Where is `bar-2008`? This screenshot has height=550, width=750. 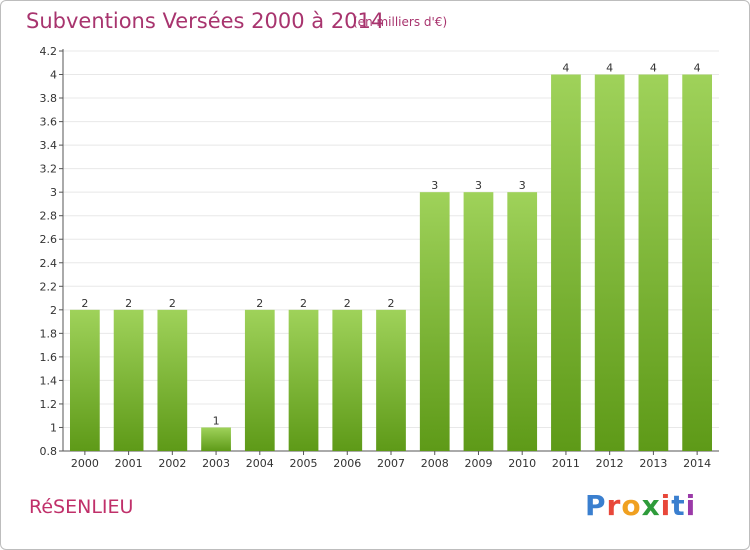 bar-2008 is located at coordinates (434, 322).